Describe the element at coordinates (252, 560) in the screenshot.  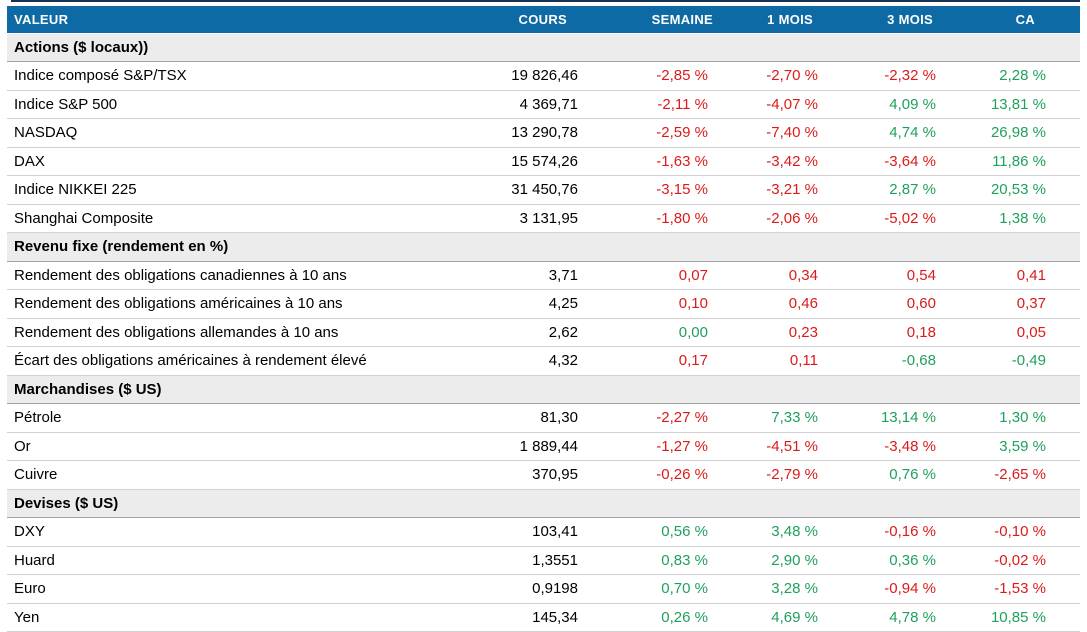
I see `value-label: Huard` at that location.